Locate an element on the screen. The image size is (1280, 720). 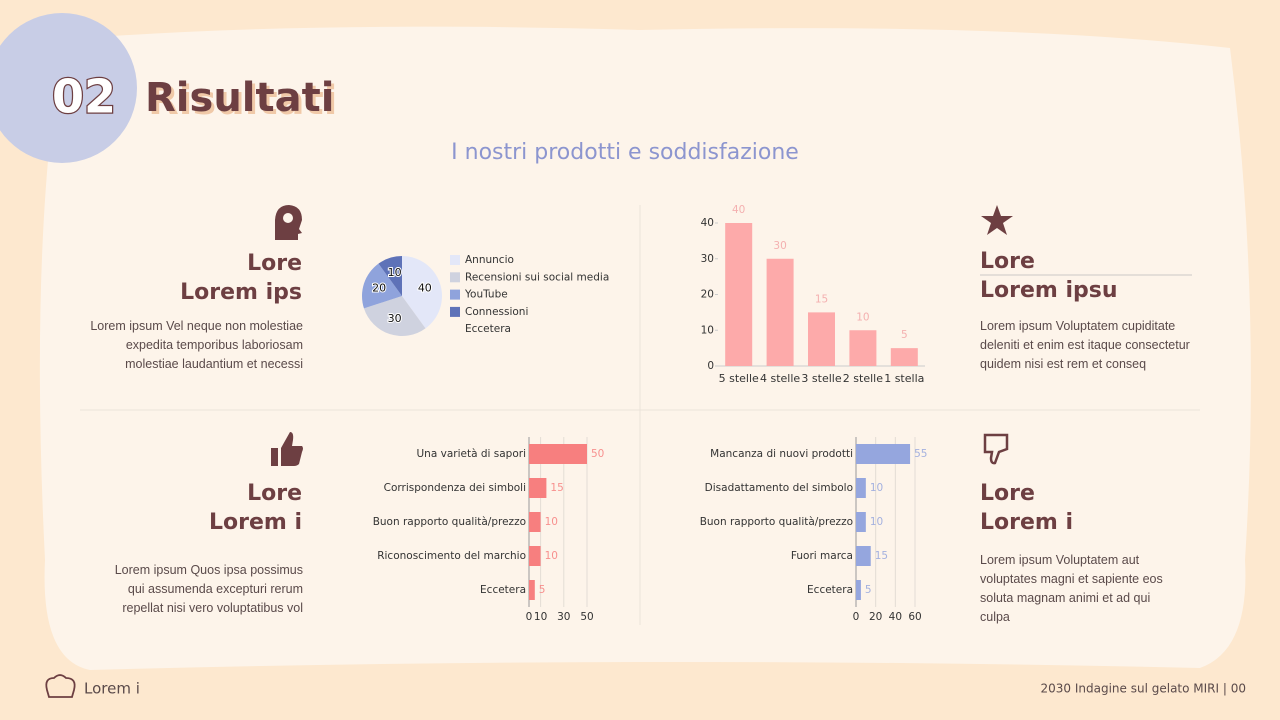
slide-title: Risultati is located at coordinates (239, 98).